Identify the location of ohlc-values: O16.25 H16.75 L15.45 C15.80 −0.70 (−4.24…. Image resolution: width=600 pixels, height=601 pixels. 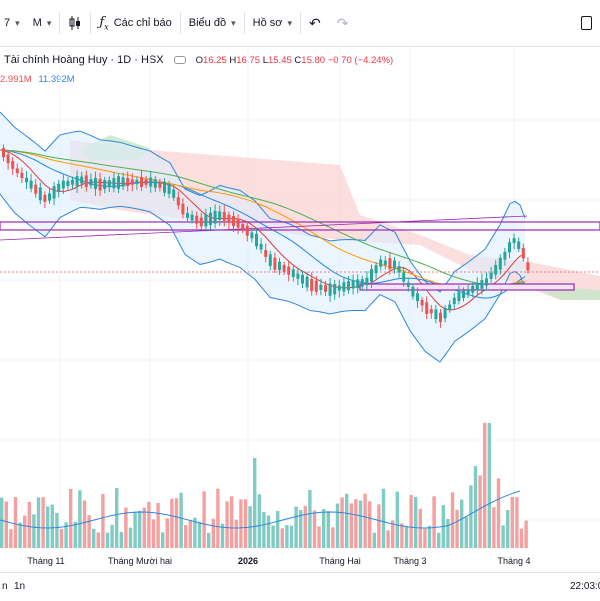
(295, 60).